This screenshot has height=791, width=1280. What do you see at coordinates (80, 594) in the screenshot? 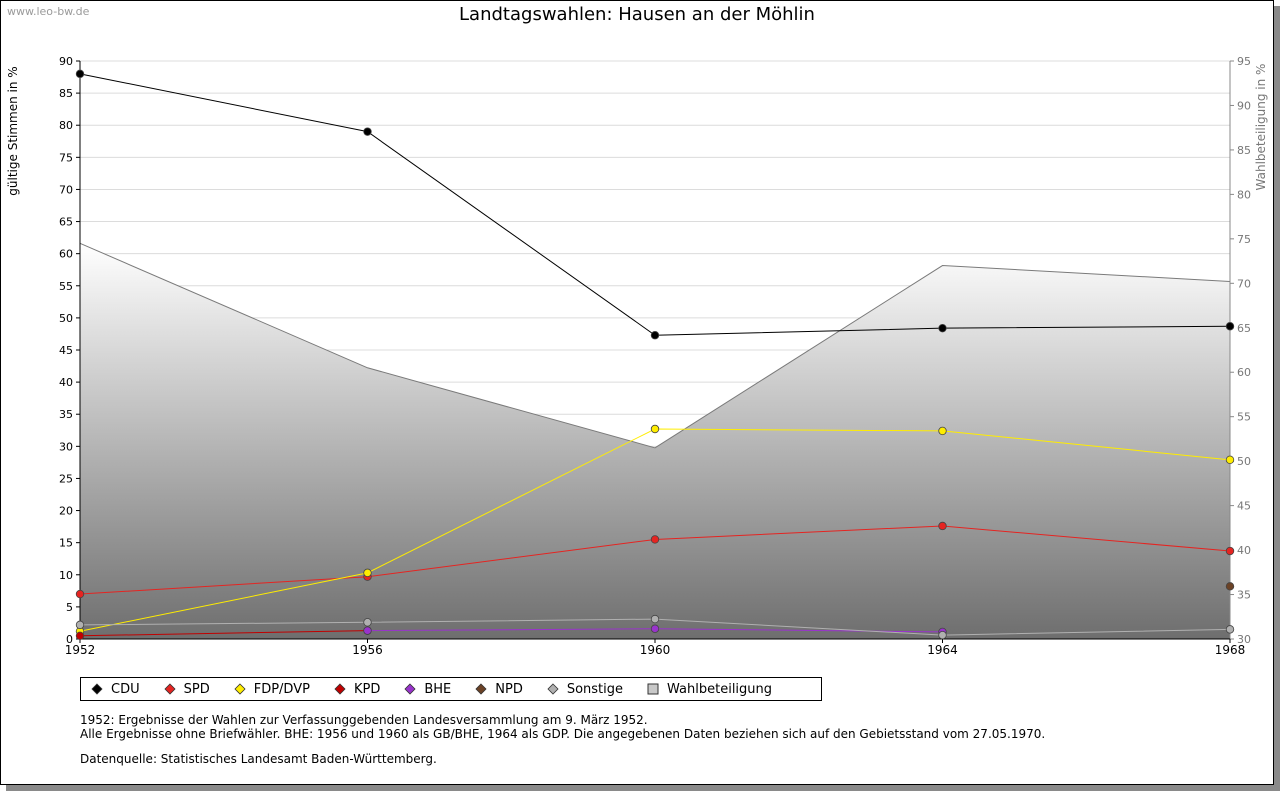
I see `point-spd-1952` at bounding box center [80, 594].